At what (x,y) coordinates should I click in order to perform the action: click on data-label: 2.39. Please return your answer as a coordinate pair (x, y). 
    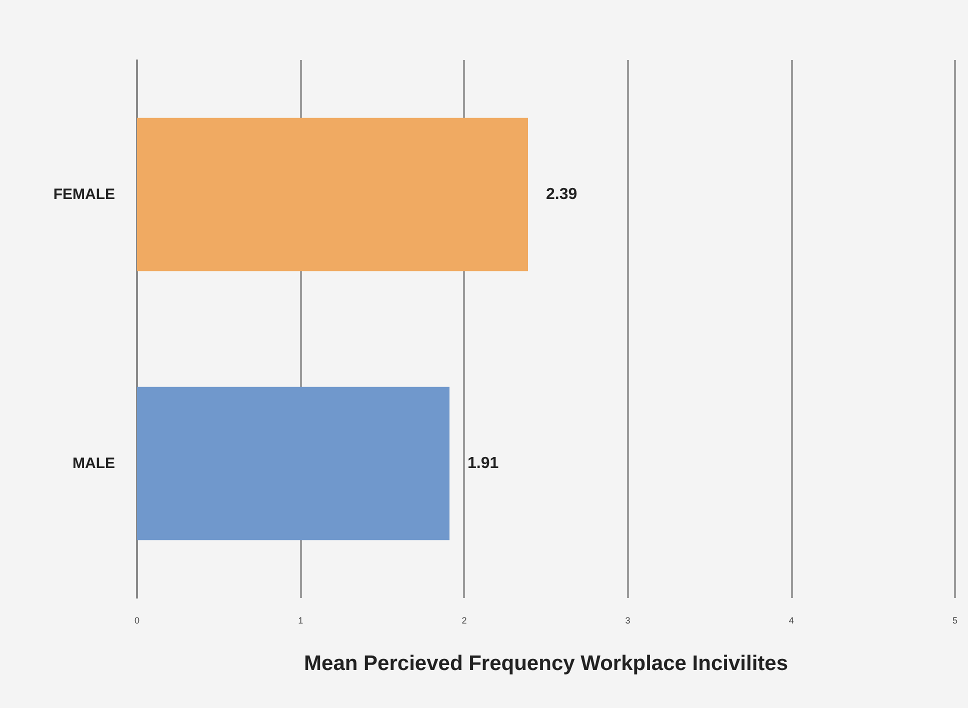
    Looking at the image, I should click on (562, 194).